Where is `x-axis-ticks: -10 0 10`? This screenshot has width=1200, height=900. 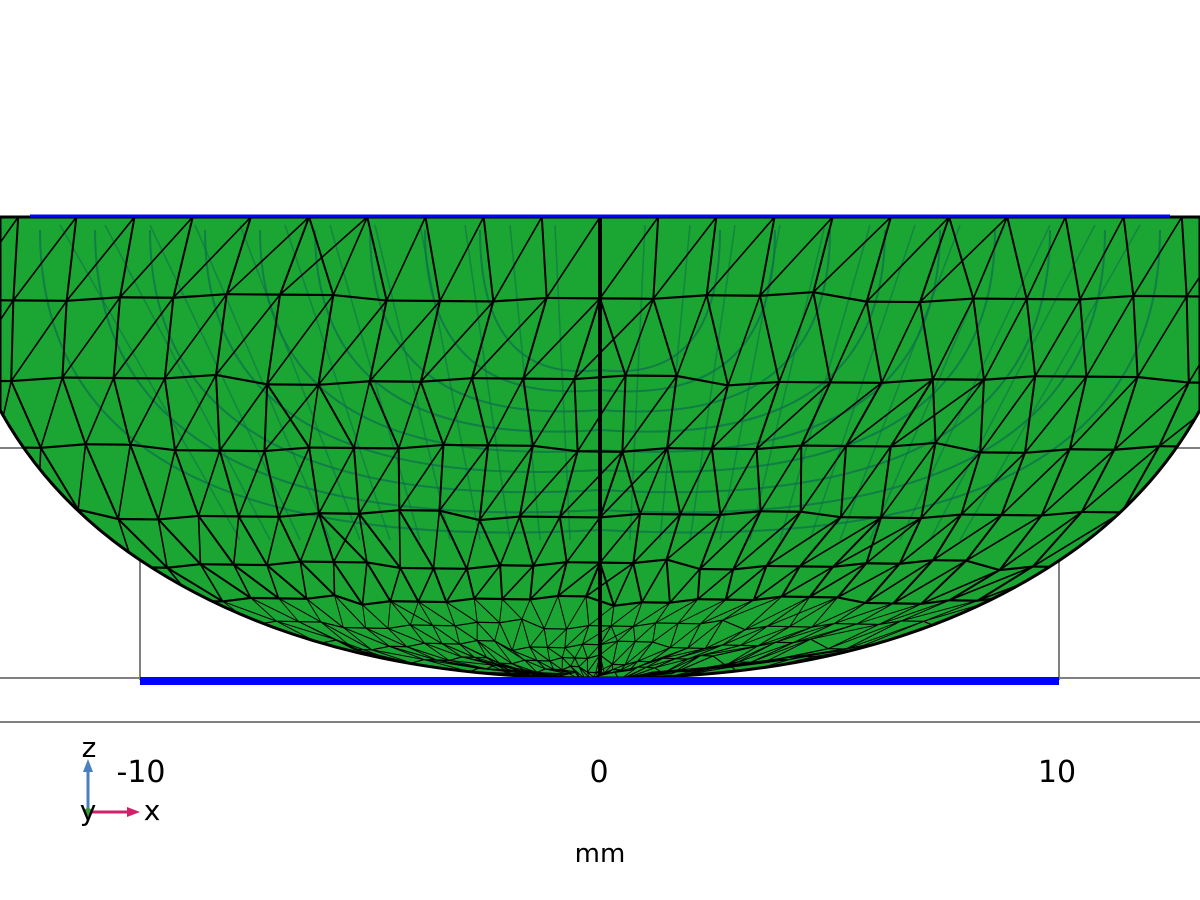
x-axis-ticks: -10 0 10 is located at coordinates (597, 772).